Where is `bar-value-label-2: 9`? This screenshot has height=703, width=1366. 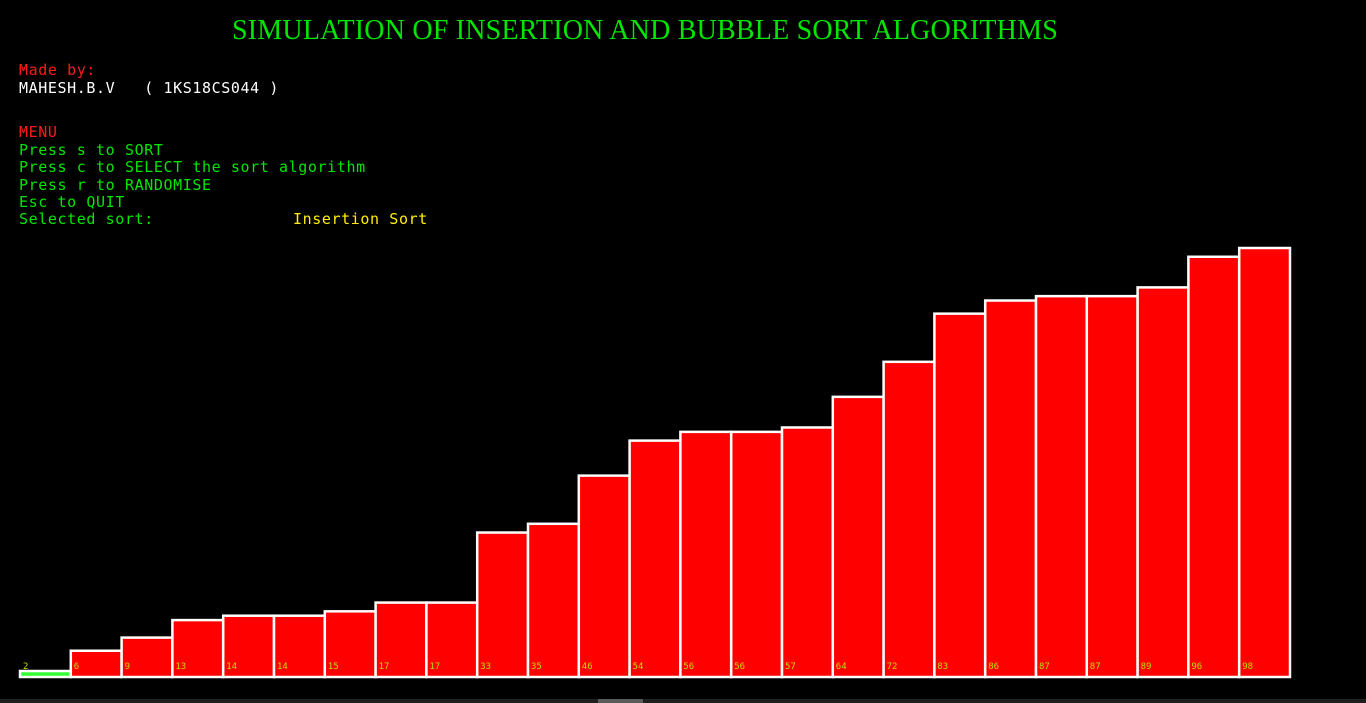 bar-value-label-2: 9 is located at coordinates (127, 667).